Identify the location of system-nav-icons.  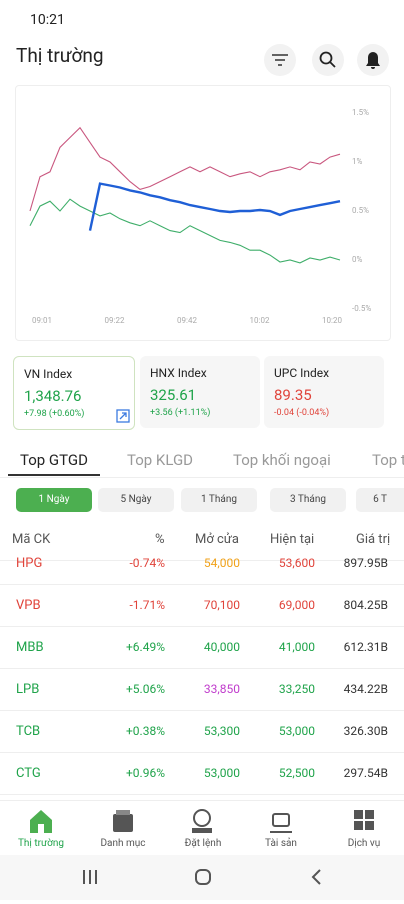
(202, 877).